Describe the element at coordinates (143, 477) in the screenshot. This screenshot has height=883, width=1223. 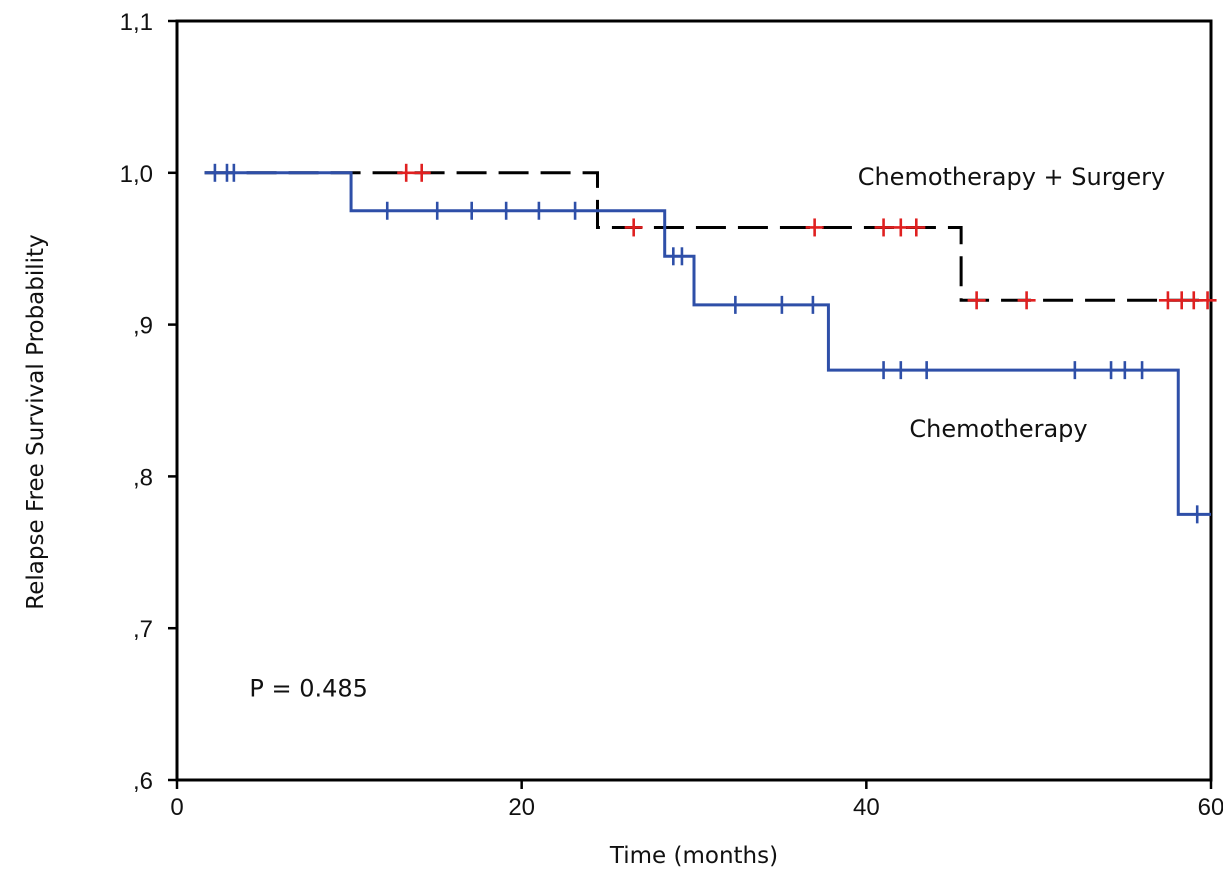
I see `y-tick-label: ,8` at that location.